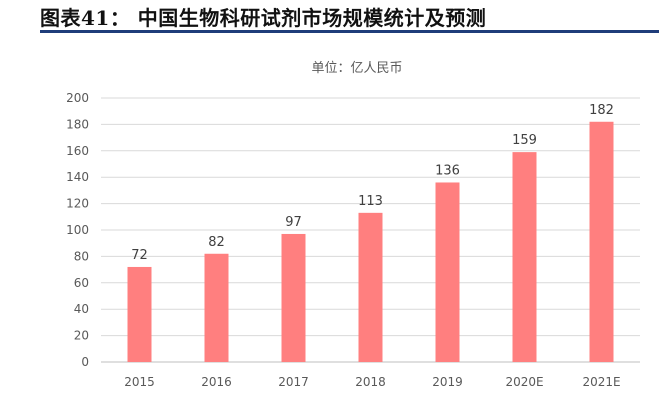  I want to click on data-label-2016: 82, so click(216, 242).